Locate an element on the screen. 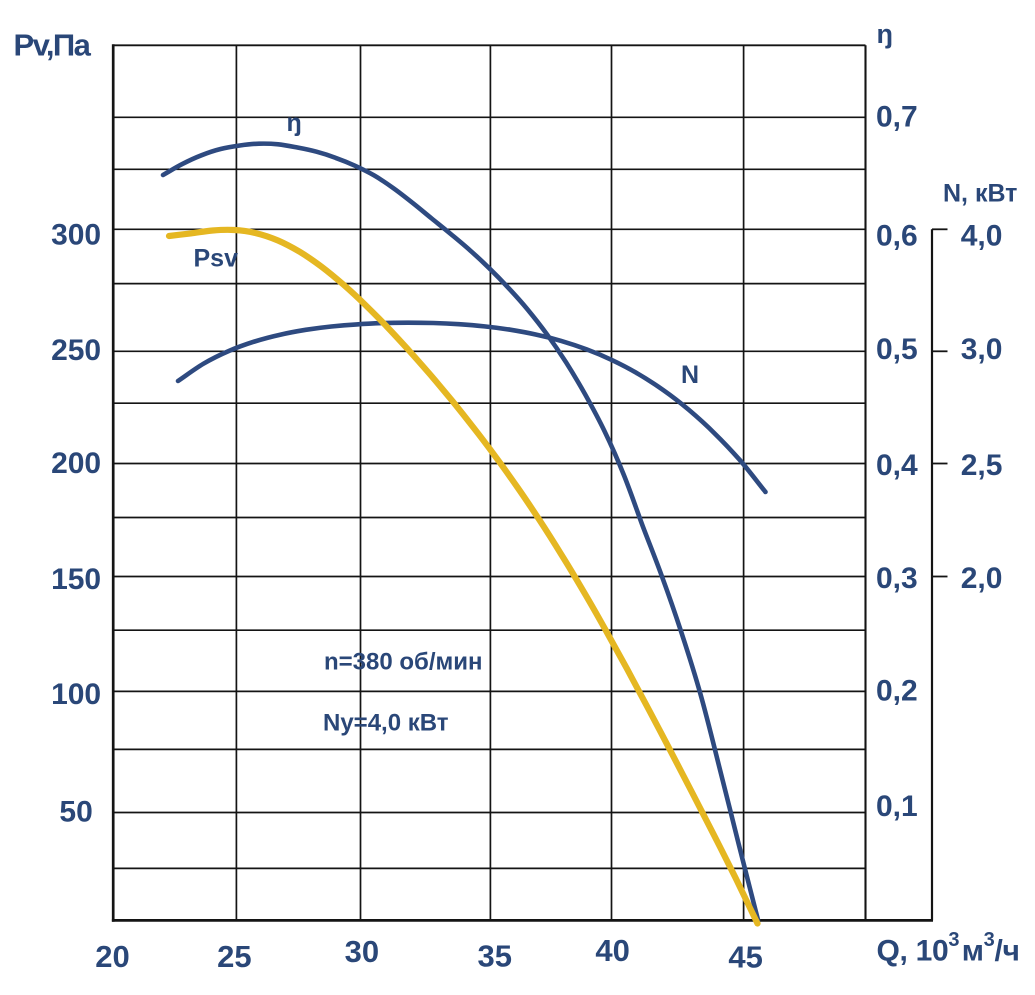  svg-text: n=380 об/мин is located at coordinates (403, 661).